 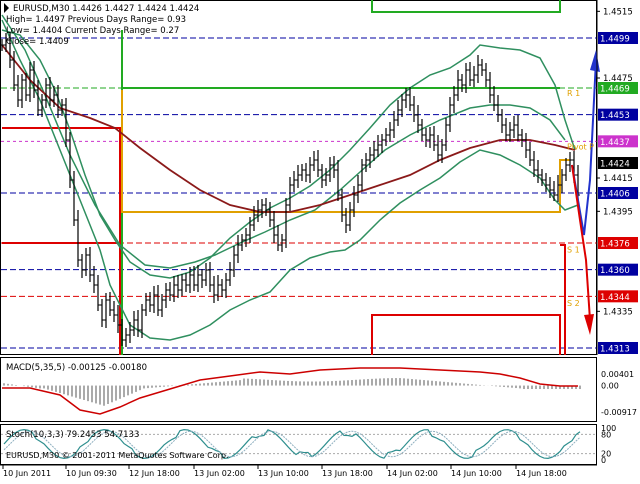 What do you see at coordinates (92, 31) in the screenshot?
I see `header-line-3: Low= 1.4404 Current Days Range= 0.27` at bounding box center [92, 31].